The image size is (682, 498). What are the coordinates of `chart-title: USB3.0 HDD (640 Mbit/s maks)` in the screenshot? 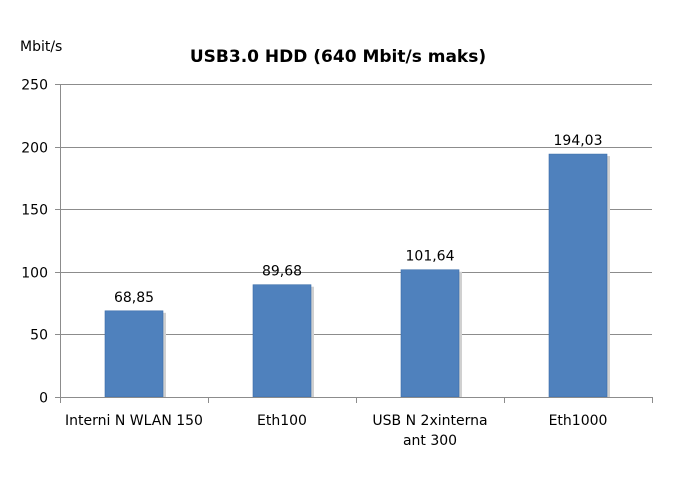 It's located at (338, 57).